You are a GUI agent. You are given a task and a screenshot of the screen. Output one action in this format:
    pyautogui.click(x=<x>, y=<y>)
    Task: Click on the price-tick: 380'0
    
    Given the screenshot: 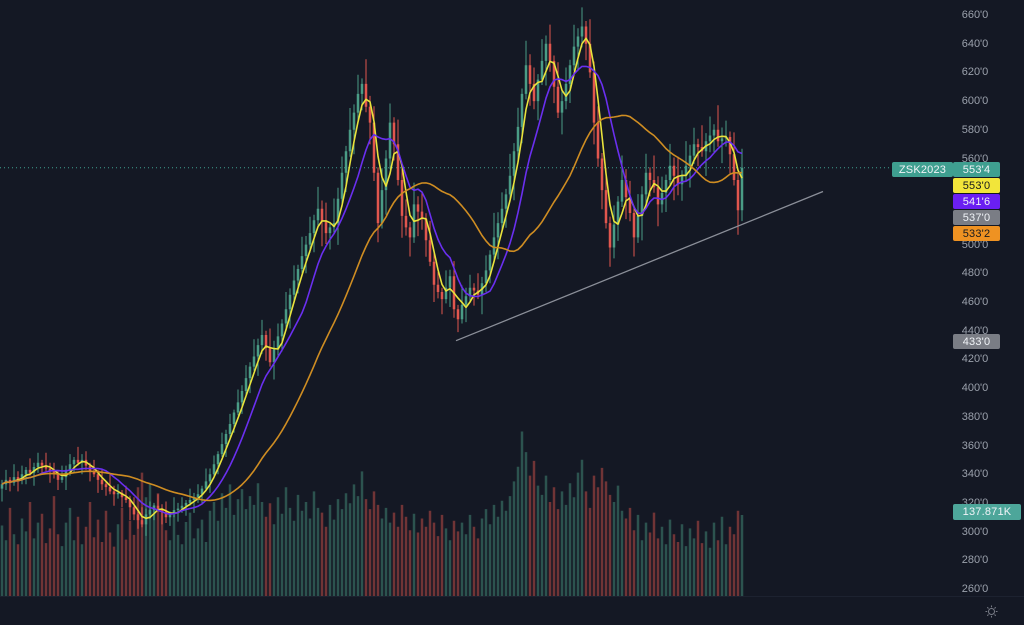 What is the action you would take?
    pyautogui.click(x=975, y=417)
    